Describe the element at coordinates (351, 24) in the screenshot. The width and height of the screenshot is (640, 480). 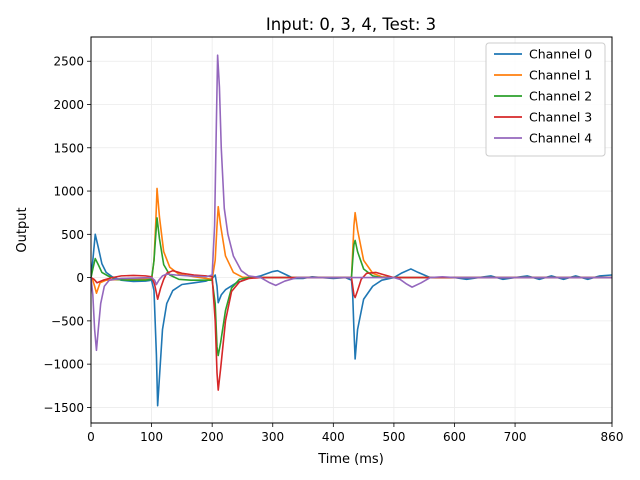
I see `chart-title: Input: 0, 3, 4, Test: 3` at that location.